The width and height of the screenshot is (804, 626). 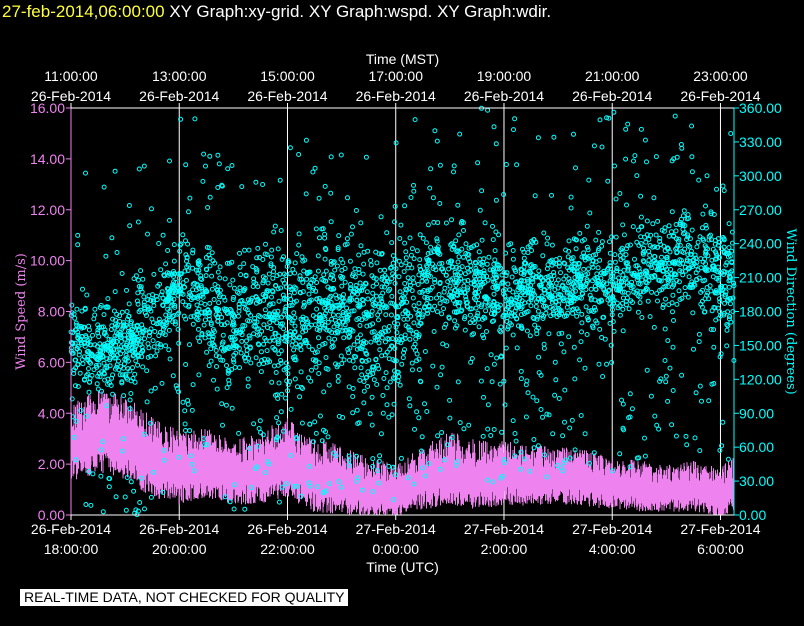 I want to click on bottom-tick-date: 26-Feb-2014, so click(x=71, y=529).